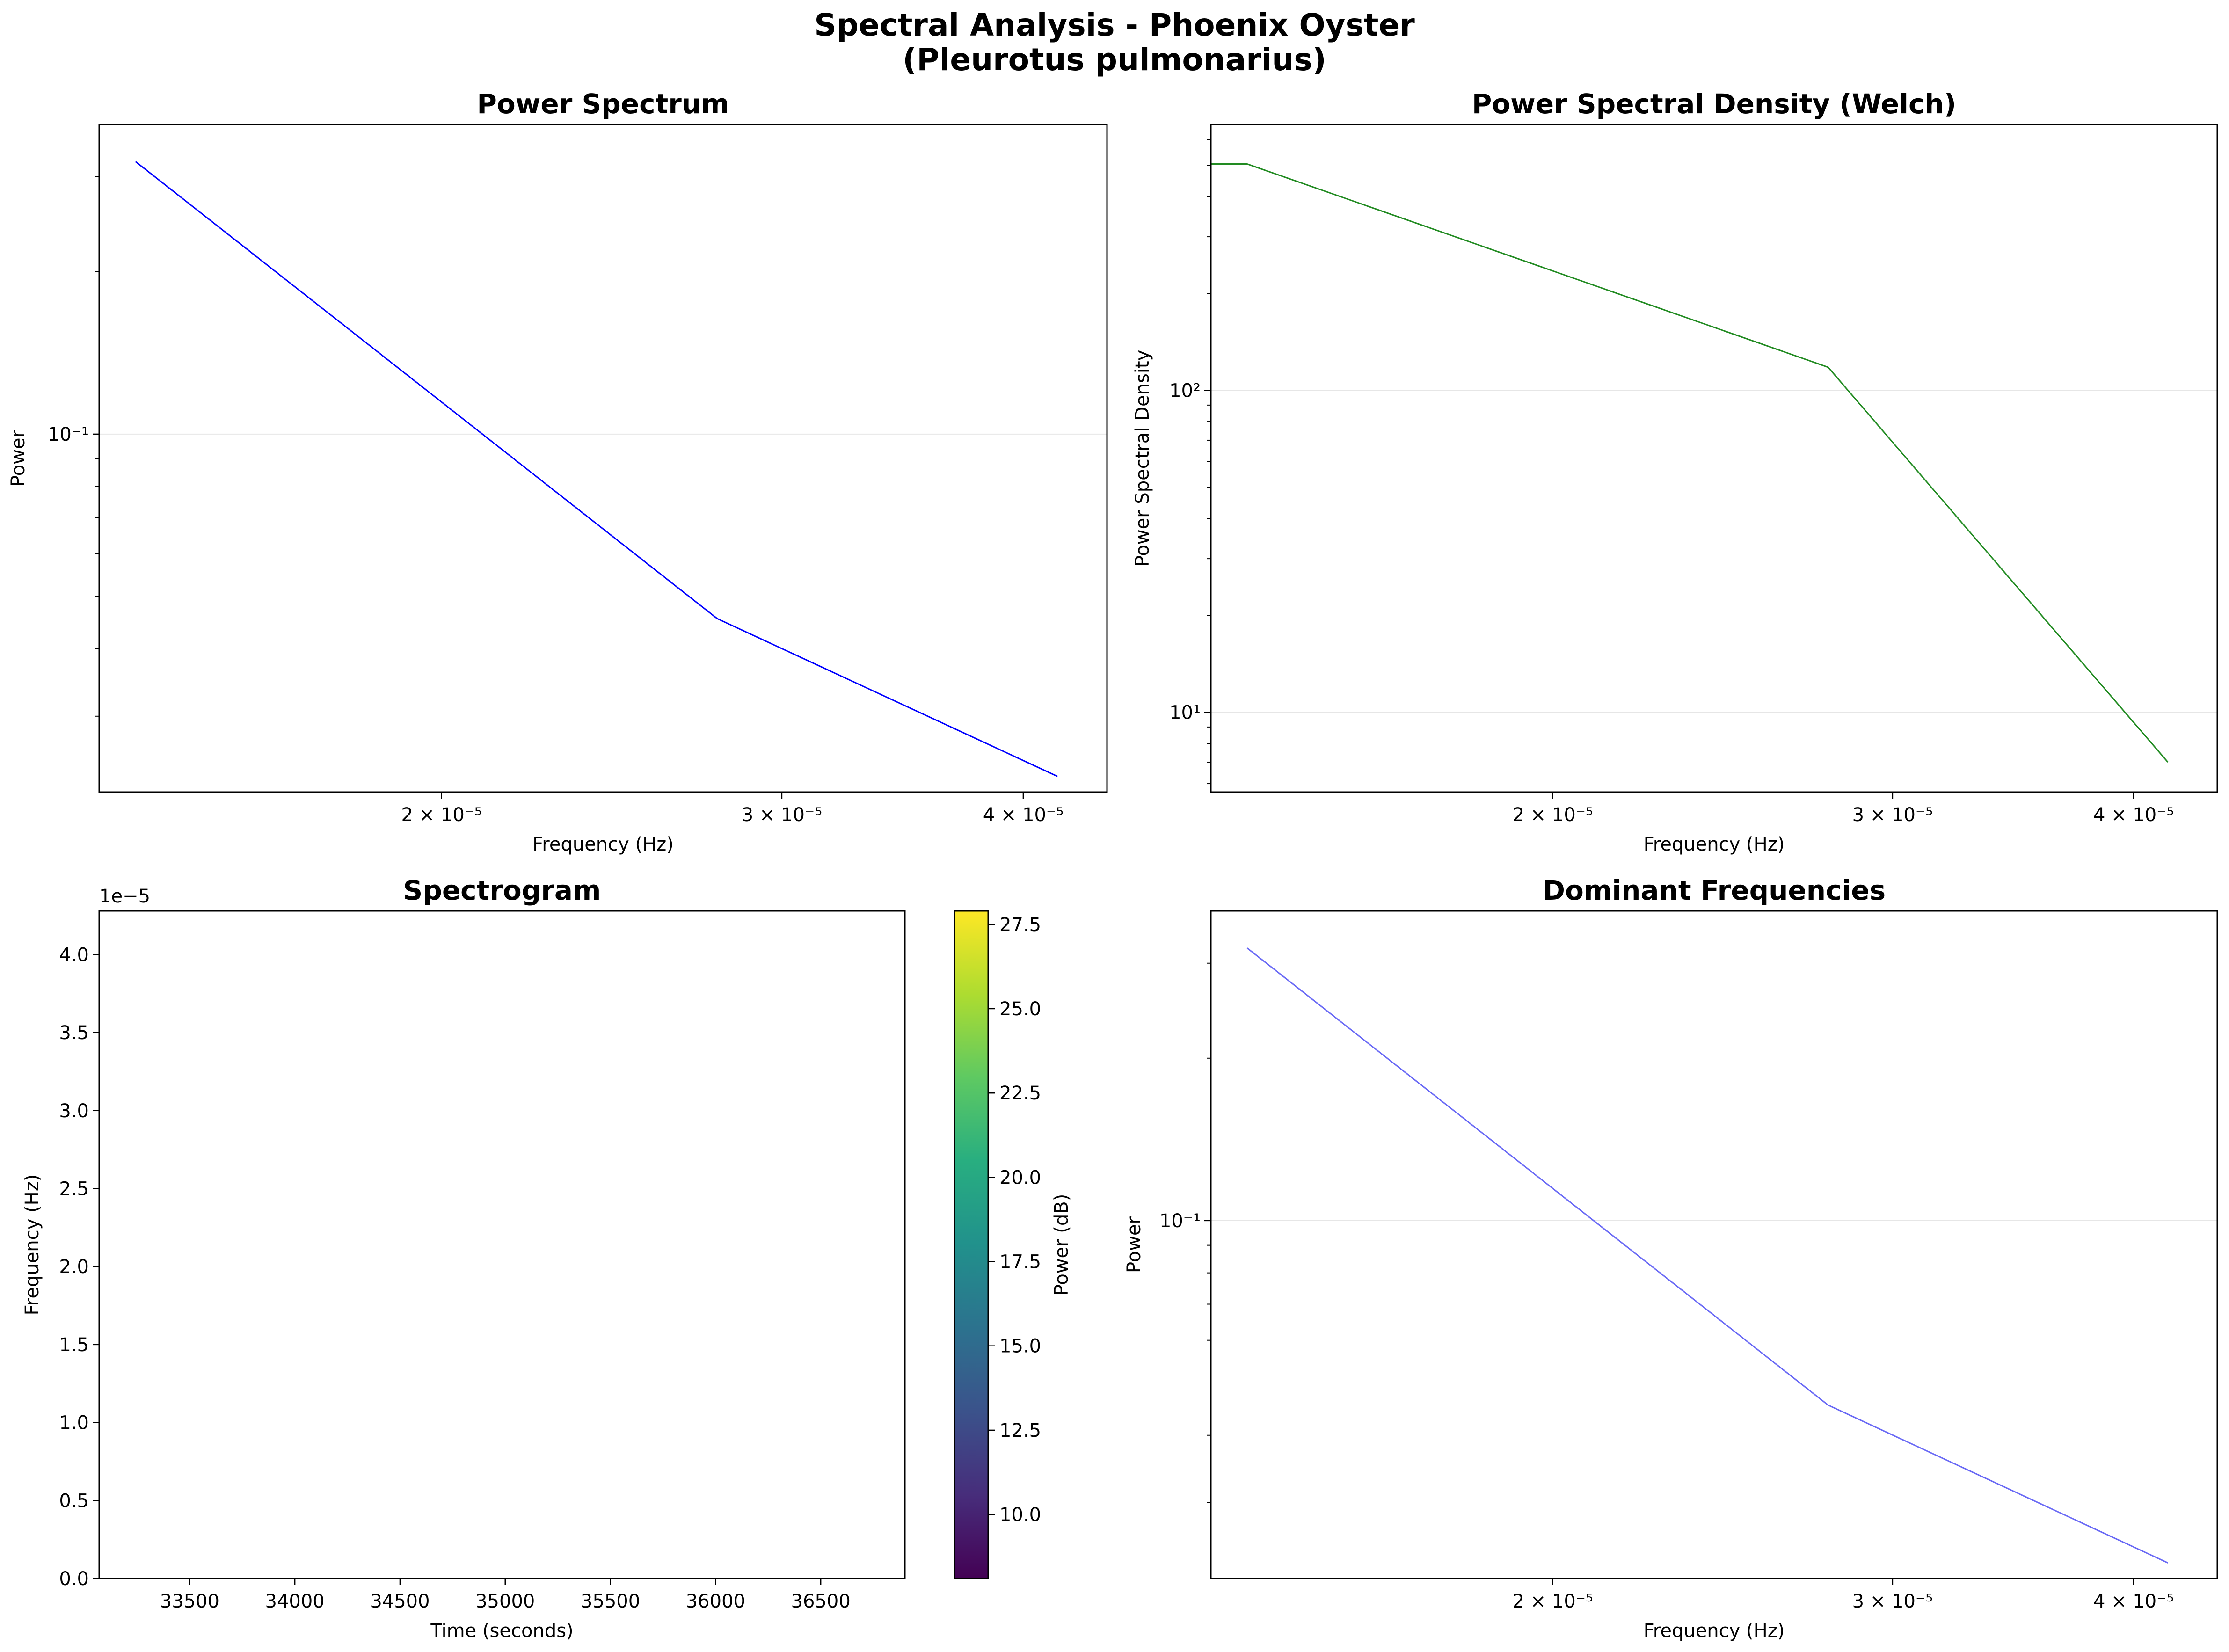  Describe the element at coordinates (610, 1602) in the screenshot. I see `x-tick-label: 35500` at that location.